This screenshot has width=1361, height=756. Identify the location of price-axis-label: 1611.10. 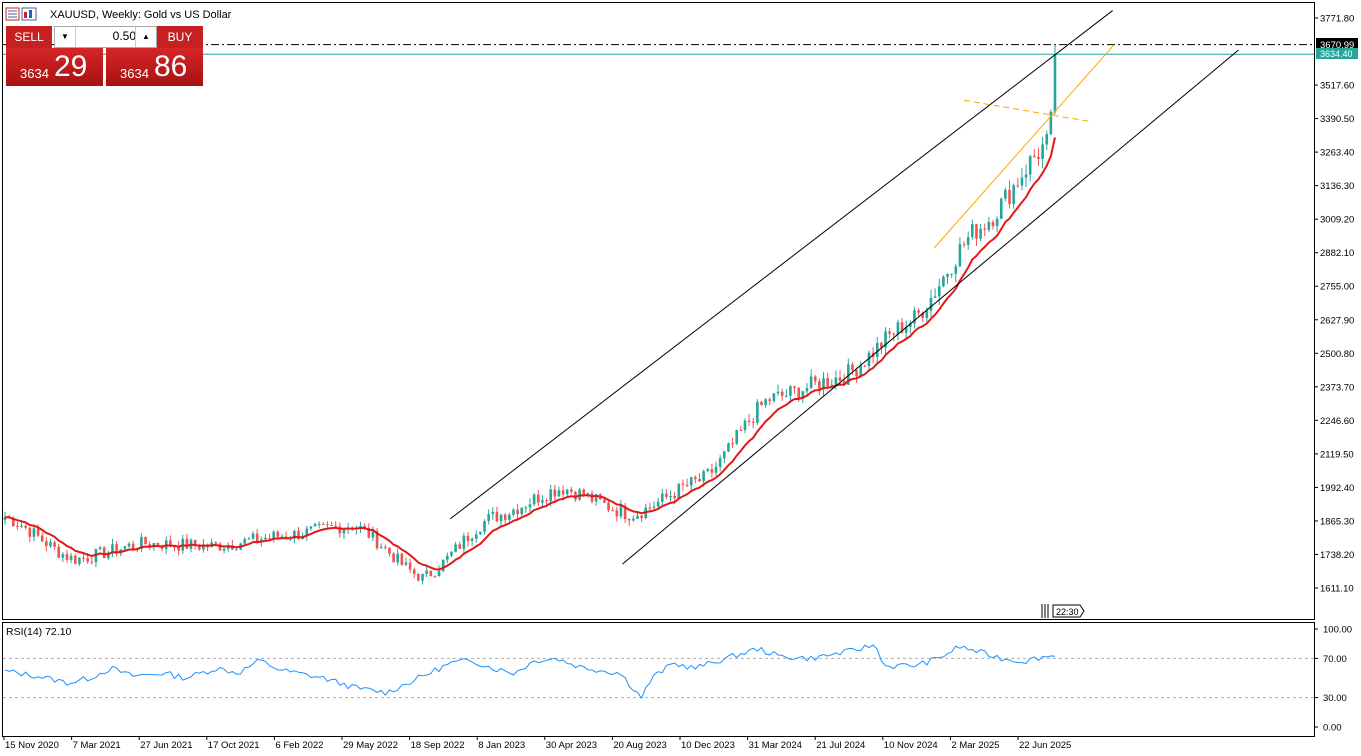
(1337, 589).